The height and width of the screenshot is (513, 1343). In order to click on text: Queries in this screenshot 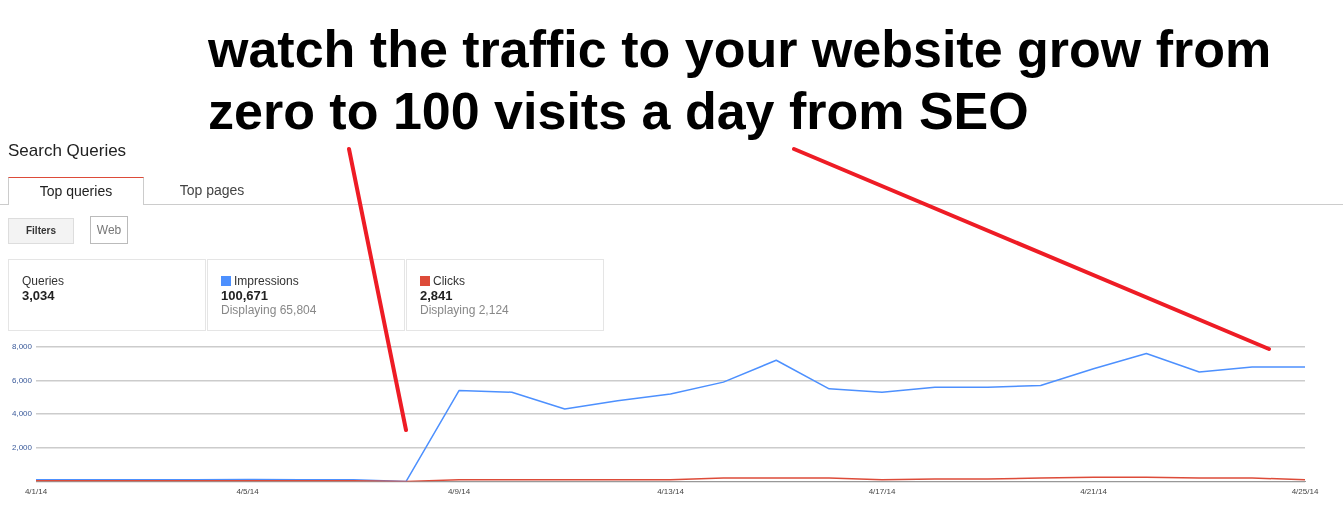, I will do `click(44, 281)`.